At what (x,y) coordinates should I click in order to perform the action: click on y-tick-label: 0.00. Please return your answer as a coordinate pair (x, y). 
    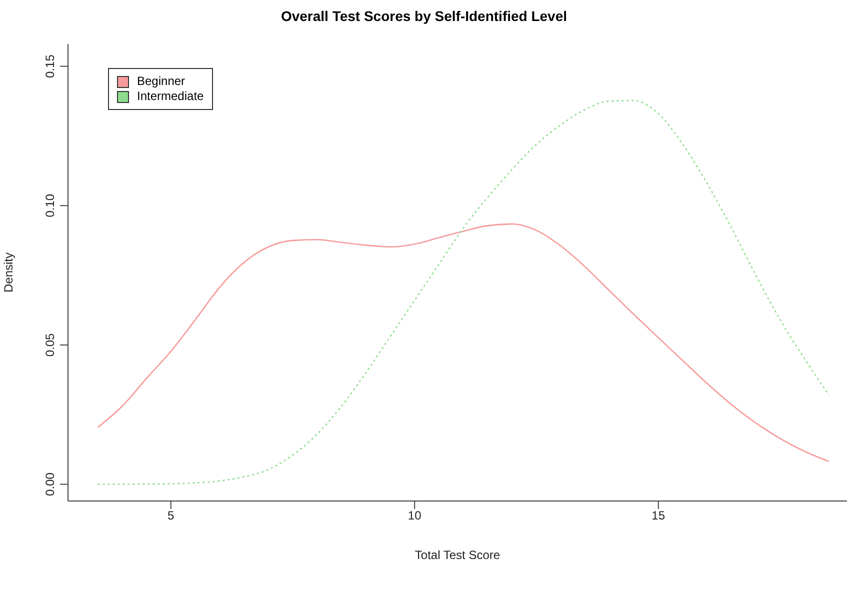
    Looking at the image, I should click on (50, 484).